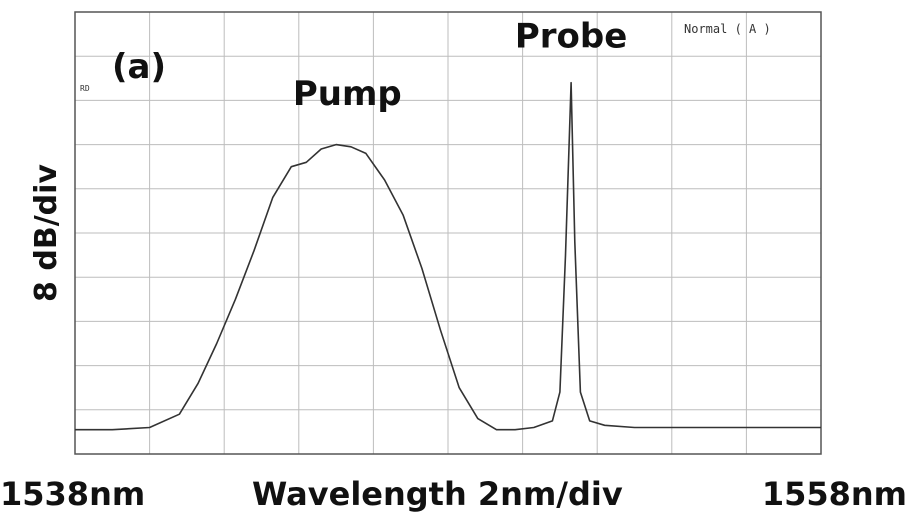 The image size is (913, 518). I want to click on panel-label: (a), so click(139, 67).